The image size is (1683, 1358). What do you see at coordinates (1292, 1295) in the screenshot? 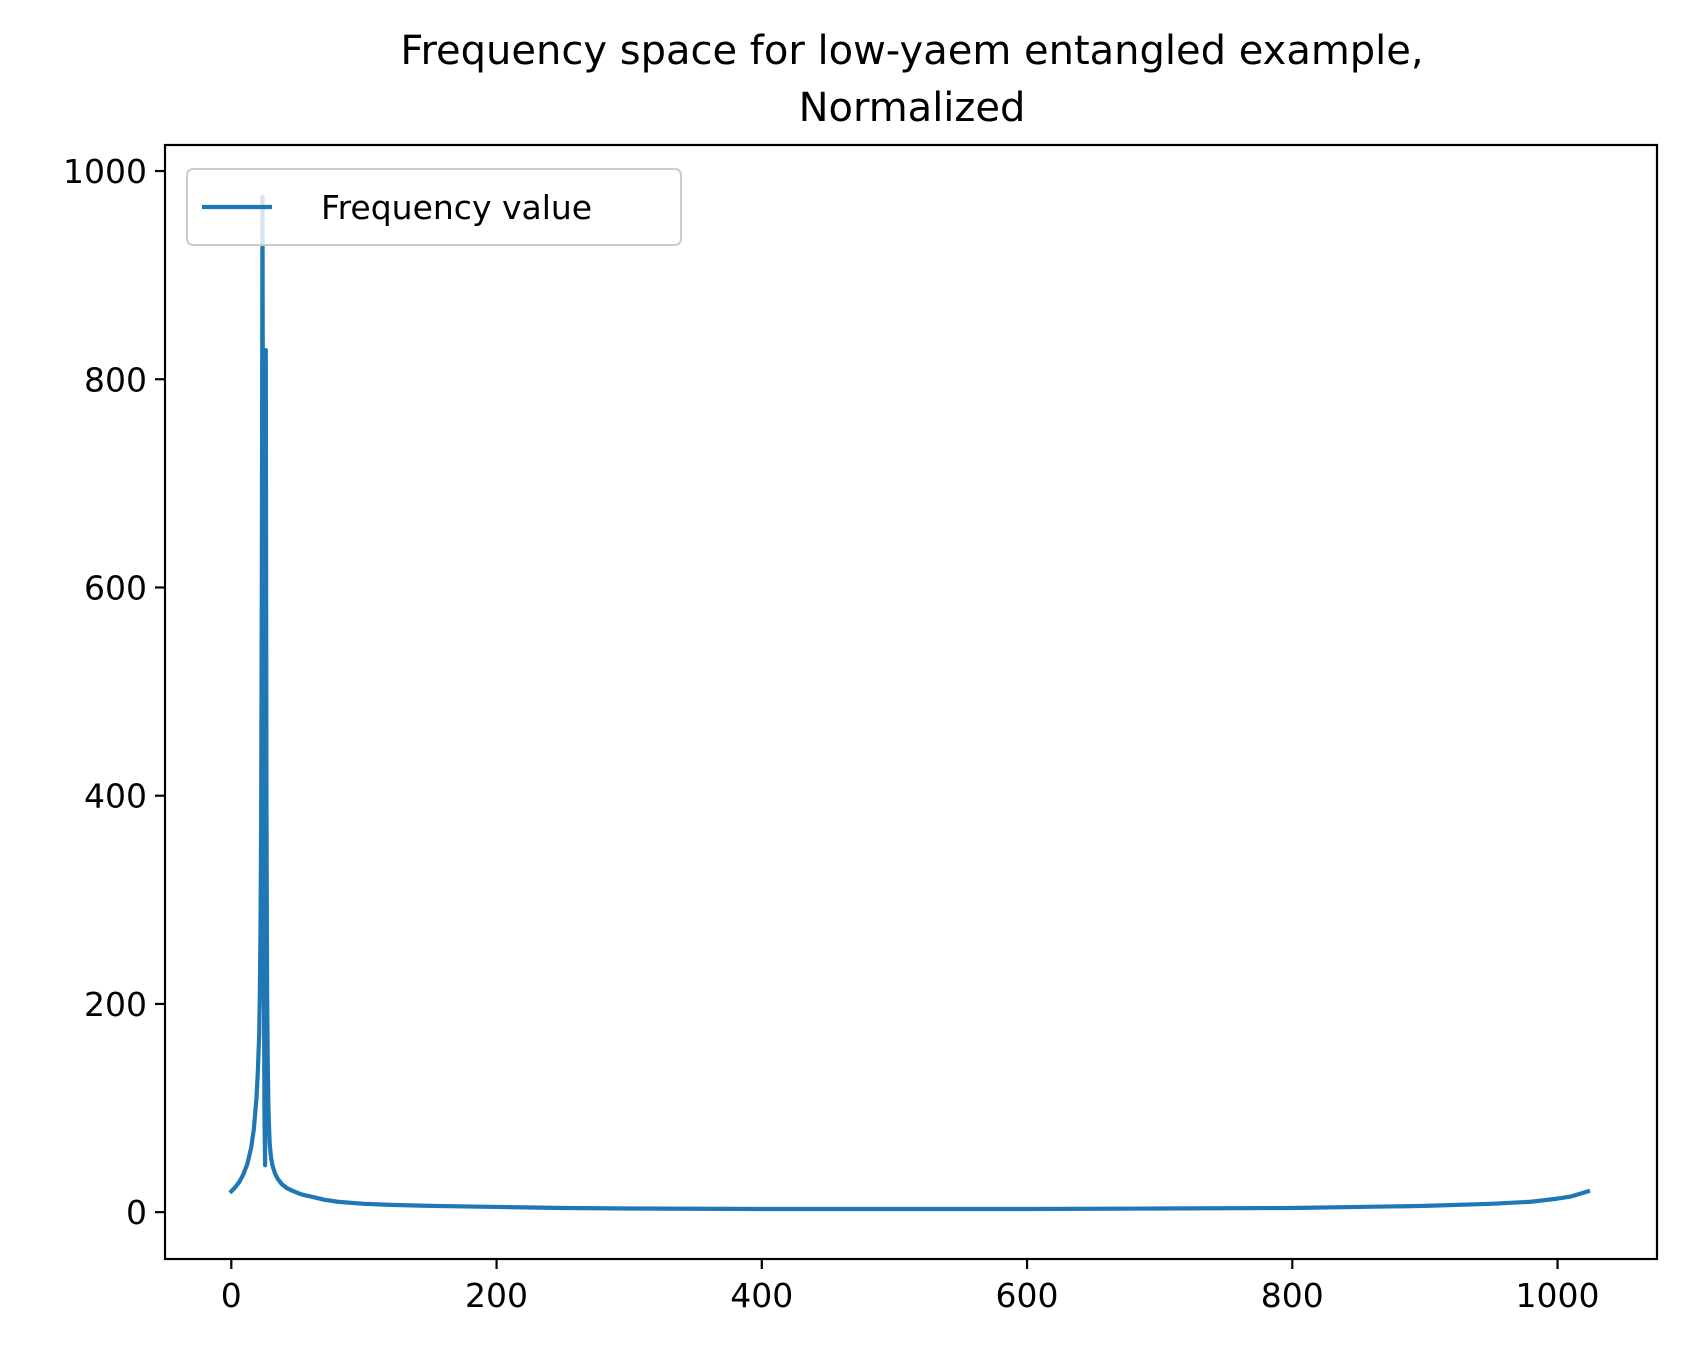
I see `x-tick-label: 800` at bounding box center [1292, 1295].